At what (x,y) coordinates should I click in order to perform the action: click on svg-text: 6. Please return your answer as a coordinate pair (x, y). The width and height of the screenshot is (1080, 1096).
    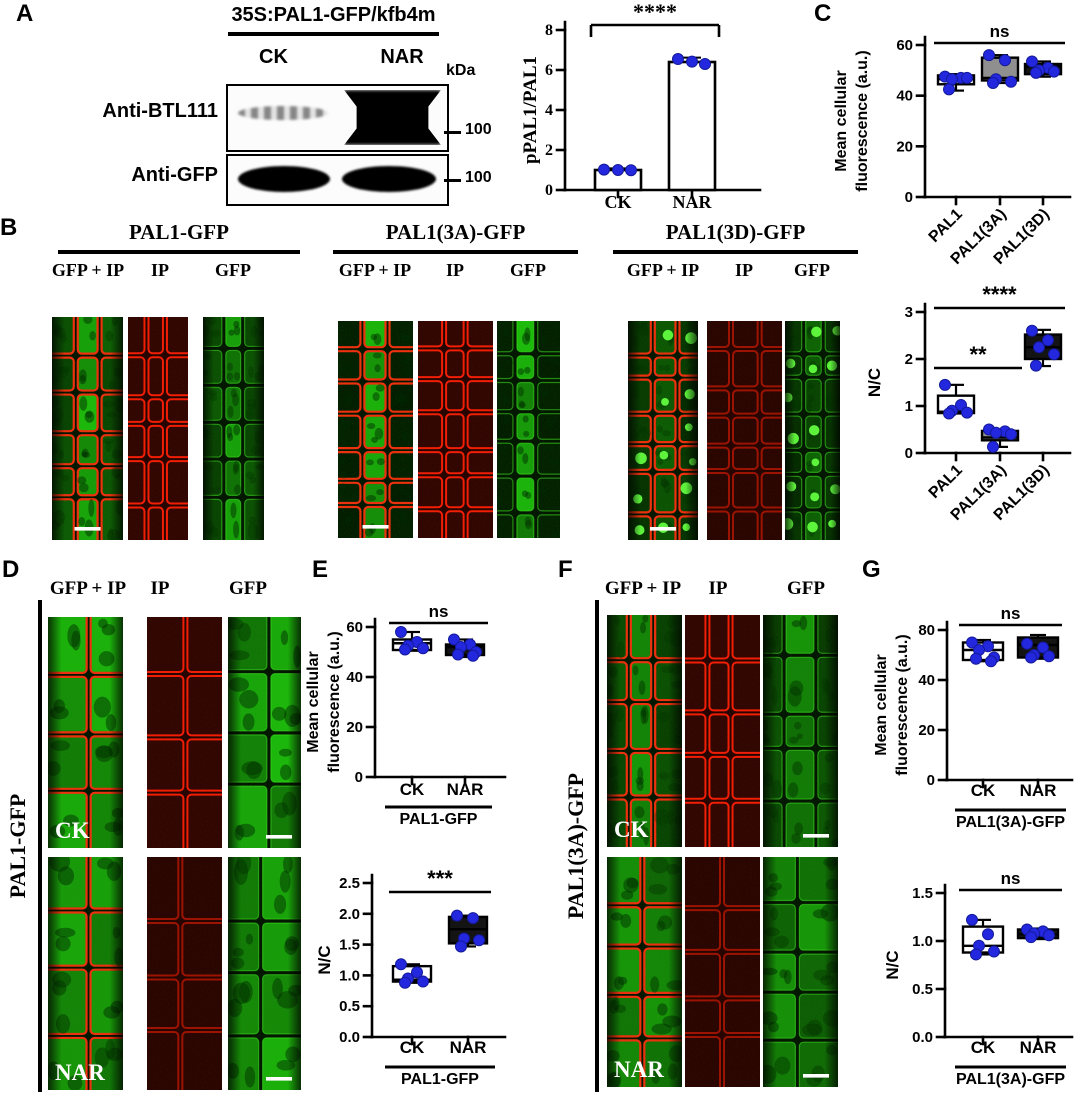
    Looking at the image, I should click on (549, 70).